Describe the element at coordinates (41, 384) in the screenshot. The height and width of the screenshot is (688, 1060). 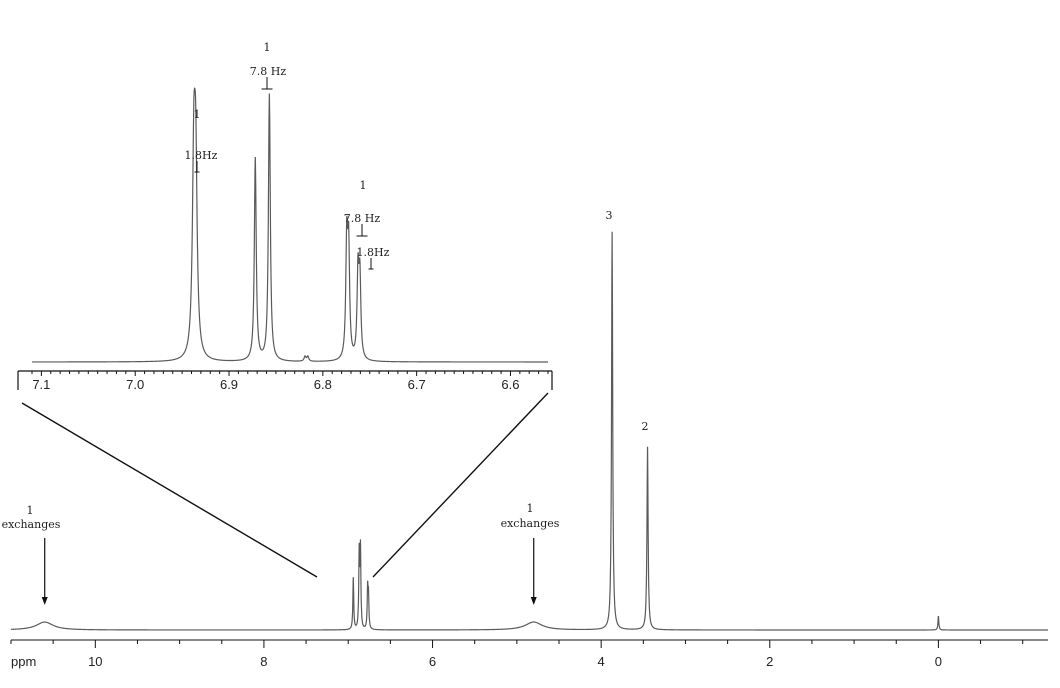
I see `inset-x-tick-label: 7.1` at that location.